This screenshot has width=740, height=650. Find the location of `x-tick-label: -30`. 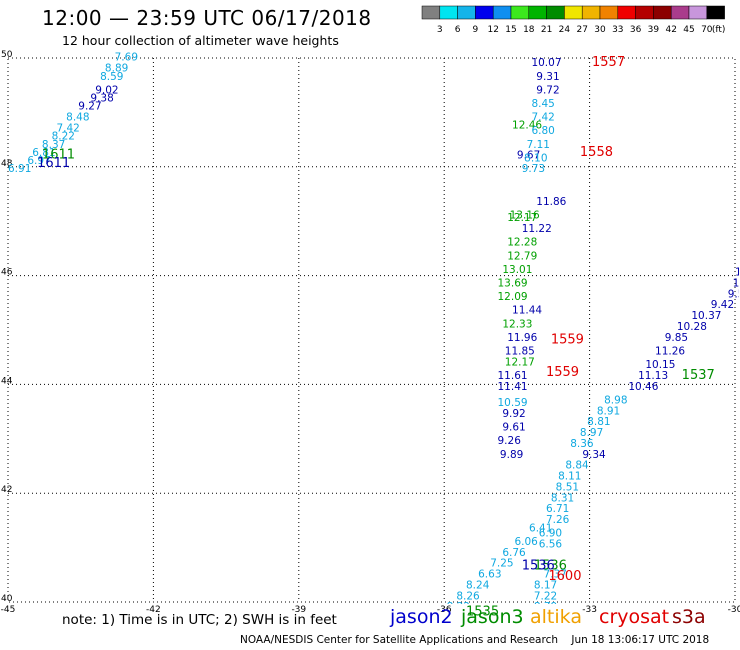

x-tick-label: -30 is located at coordinates (734, 610).